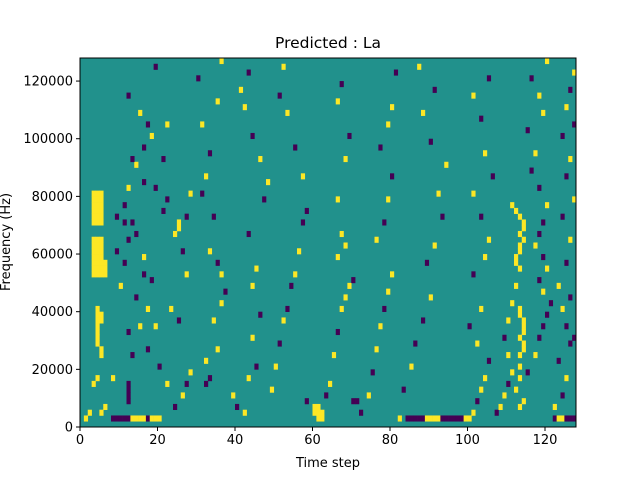 The width and height of the screenshot is (640, 480). I want to click on y-tick-label: 100000, so click(48, 139).